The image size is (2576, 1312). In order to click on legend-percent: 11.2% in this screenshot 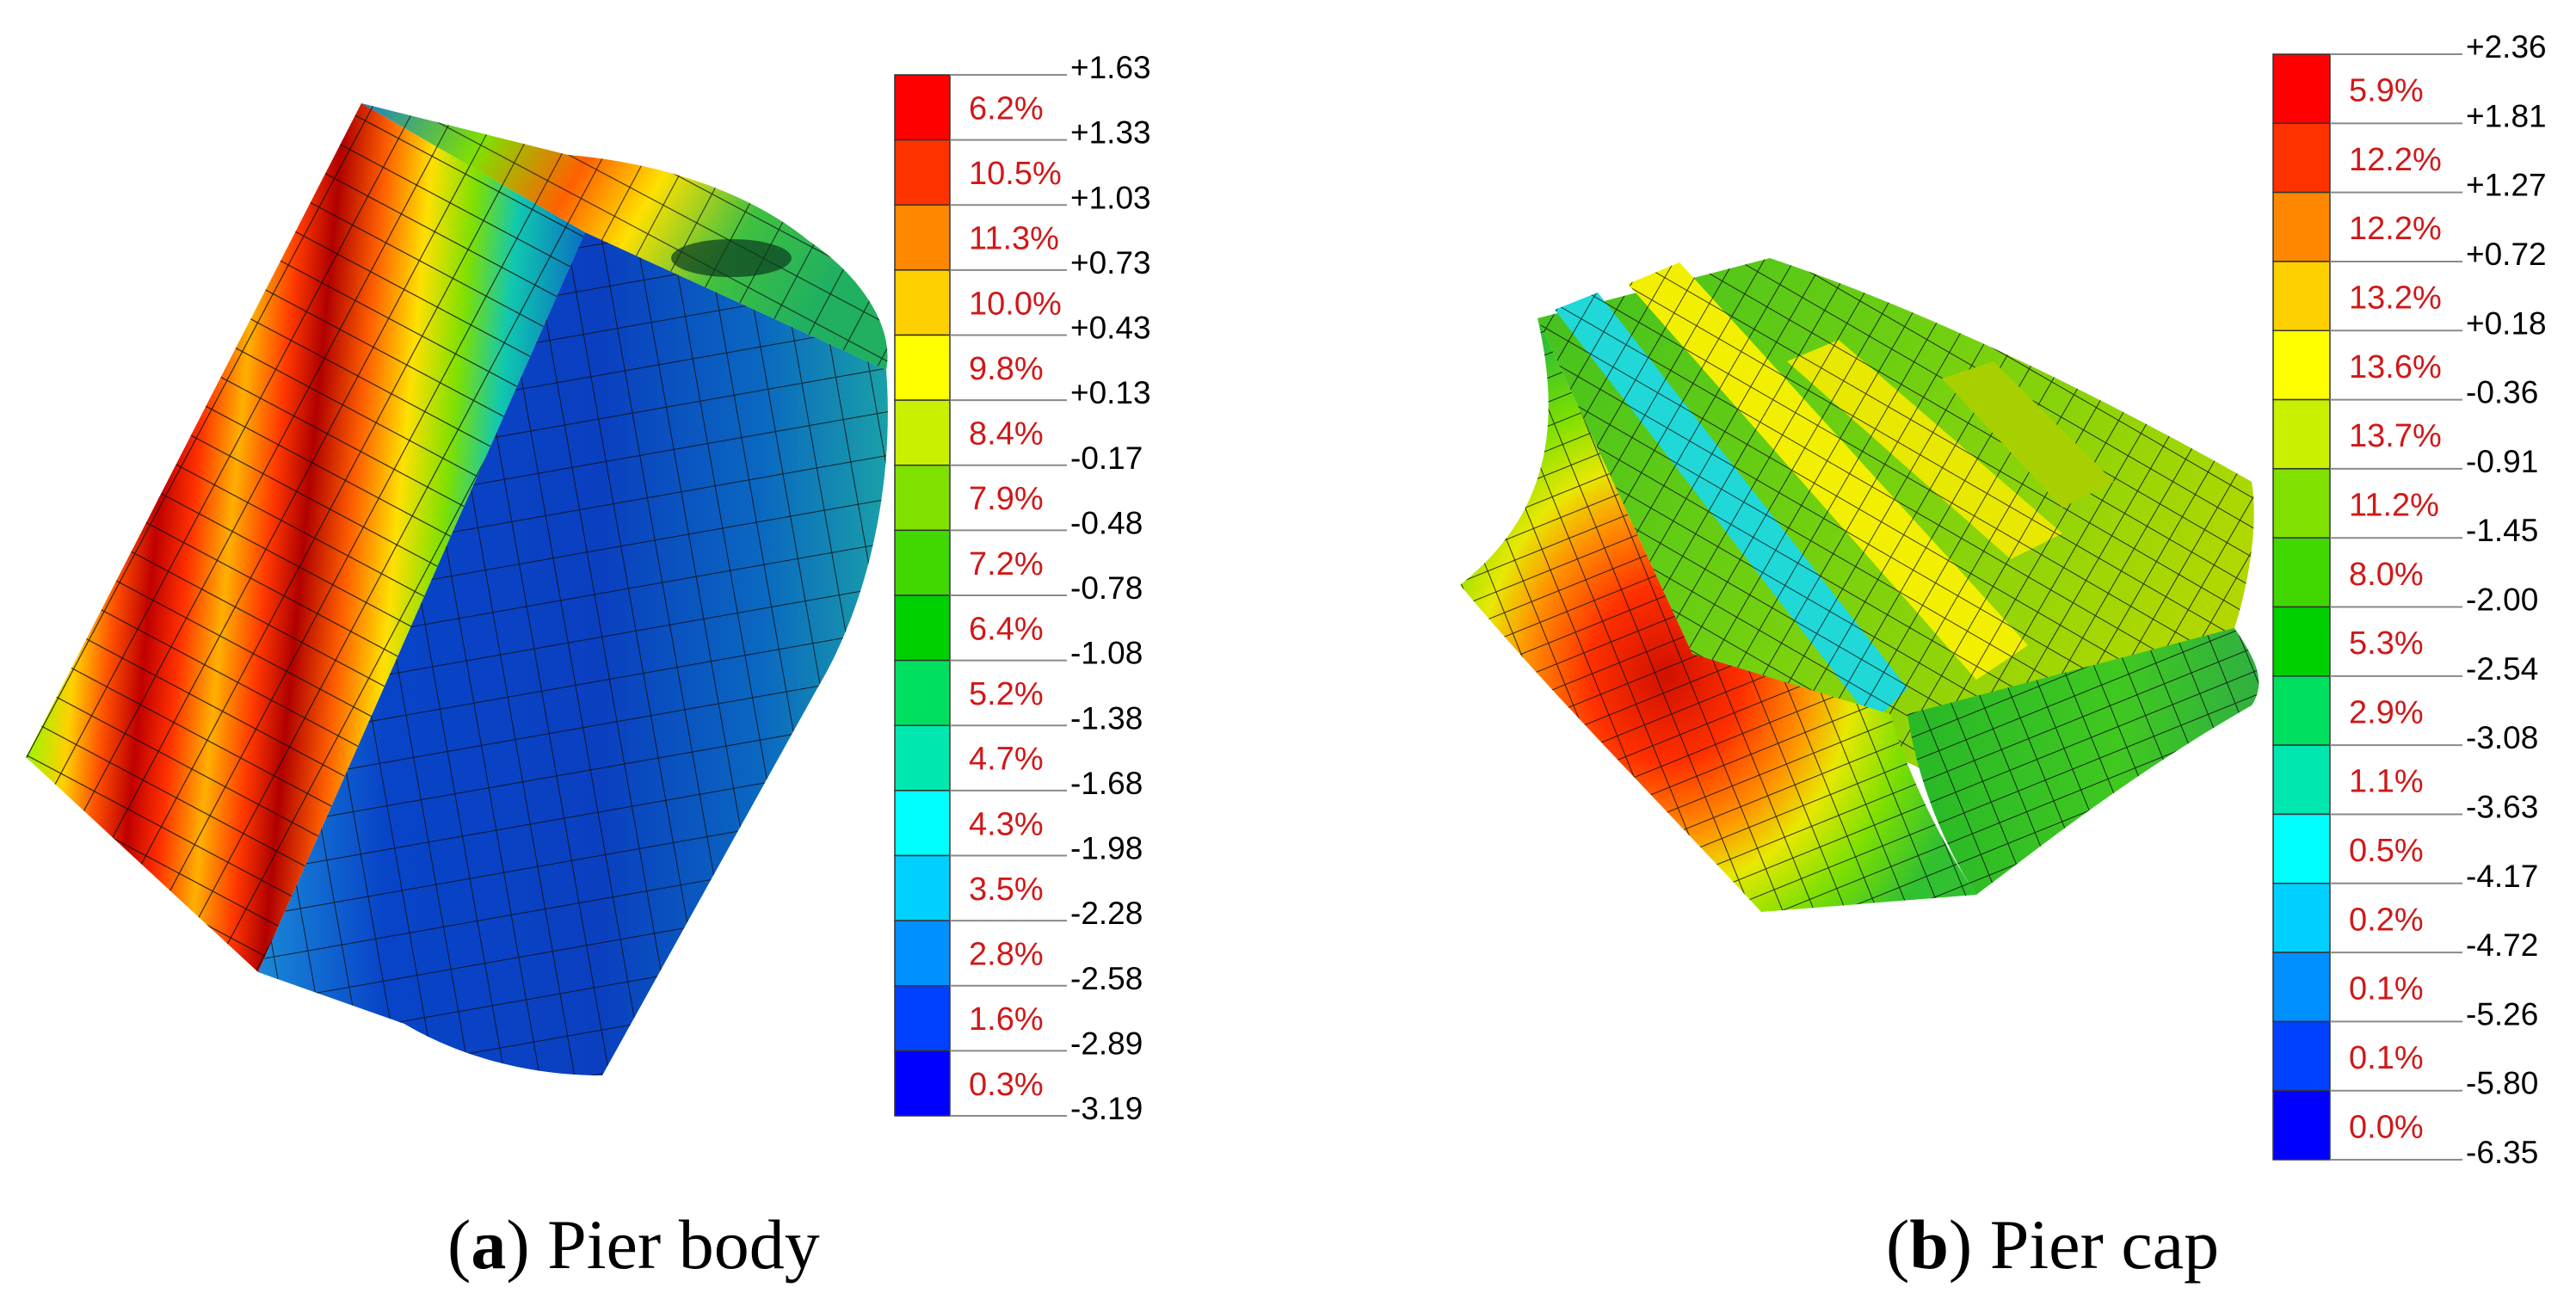, I will do `click(2394, 505)`.